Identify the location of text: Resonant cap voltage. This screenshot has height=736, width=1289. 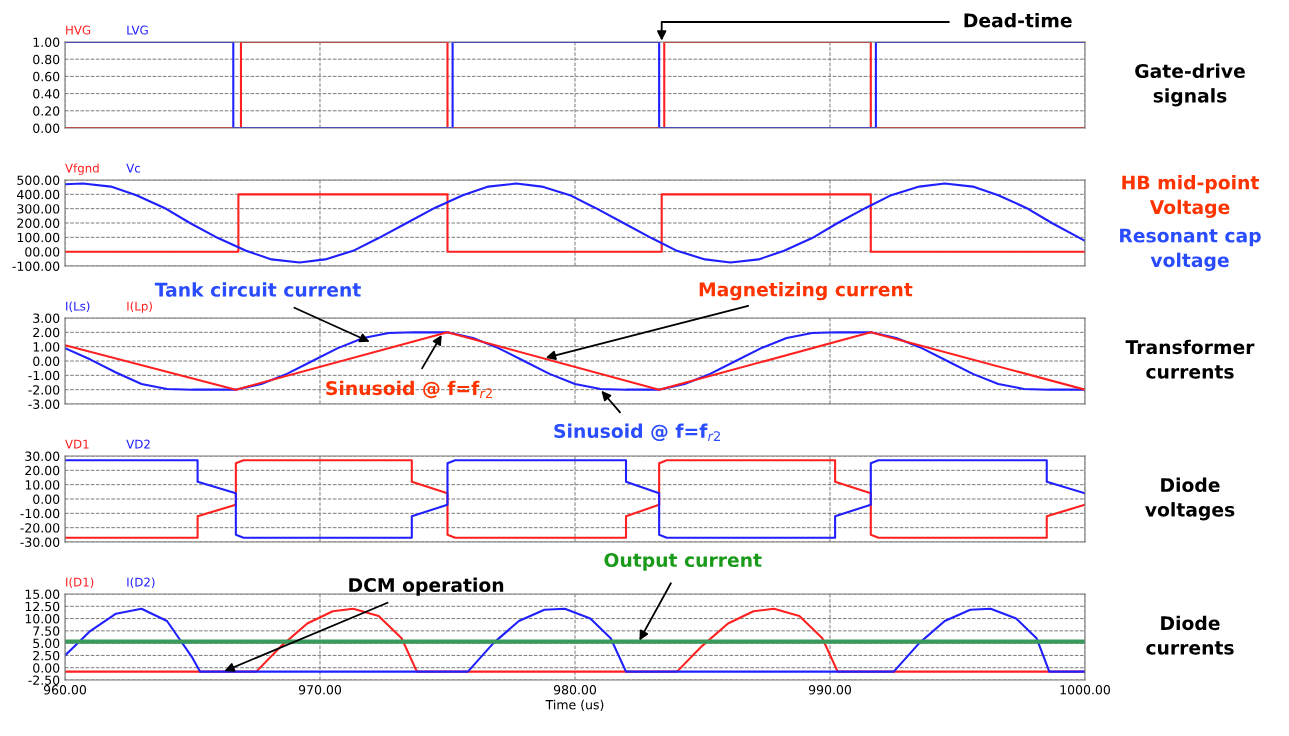
(1190, 249).